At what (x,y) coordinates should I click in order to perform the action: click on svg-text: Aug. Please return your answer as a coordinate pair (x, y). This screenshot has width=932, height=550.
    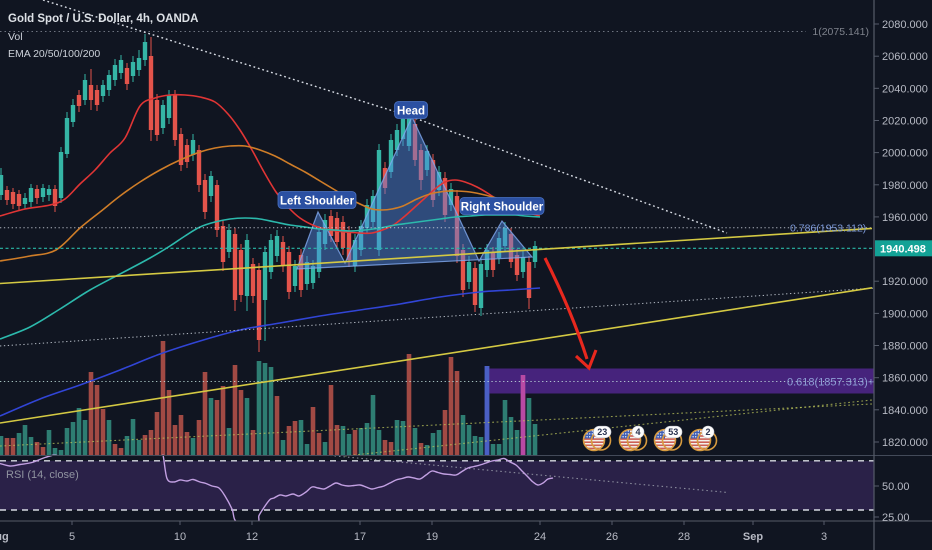
    Looking at the image, I should click on (4, 537).